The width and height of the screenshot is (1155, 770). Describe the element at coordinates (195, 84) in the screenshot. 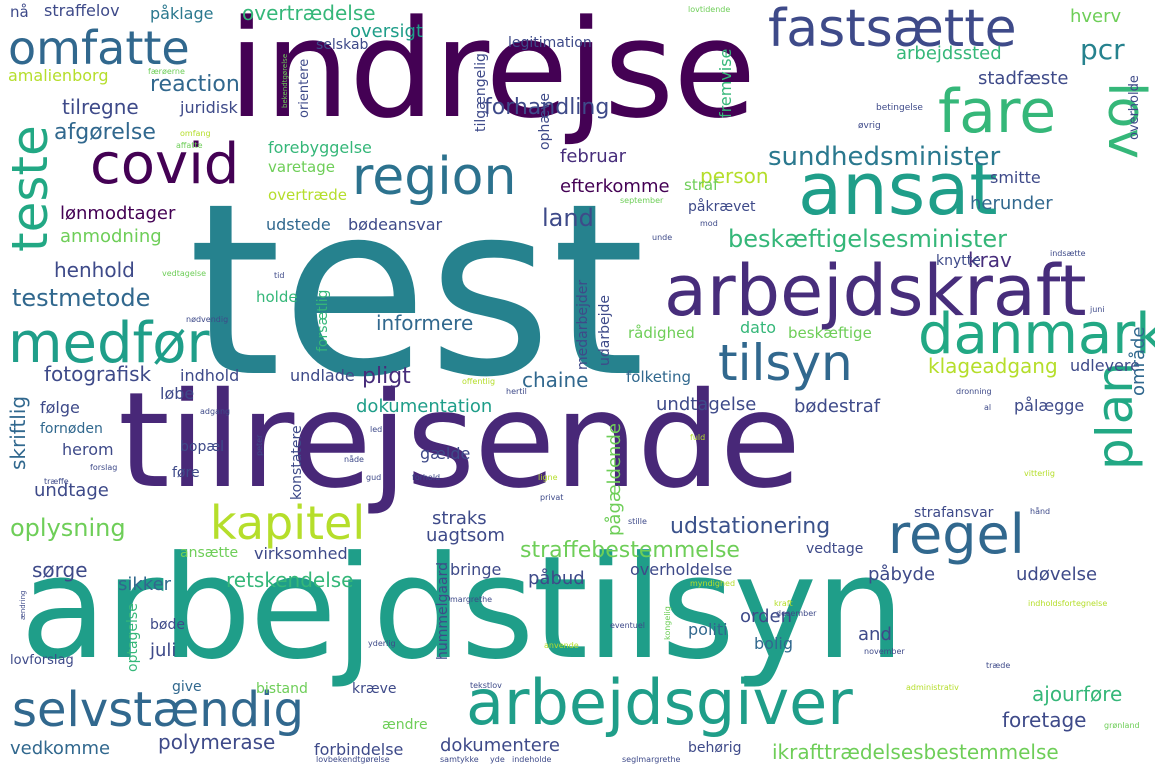

I see `word-reaction: reaction` at that location.